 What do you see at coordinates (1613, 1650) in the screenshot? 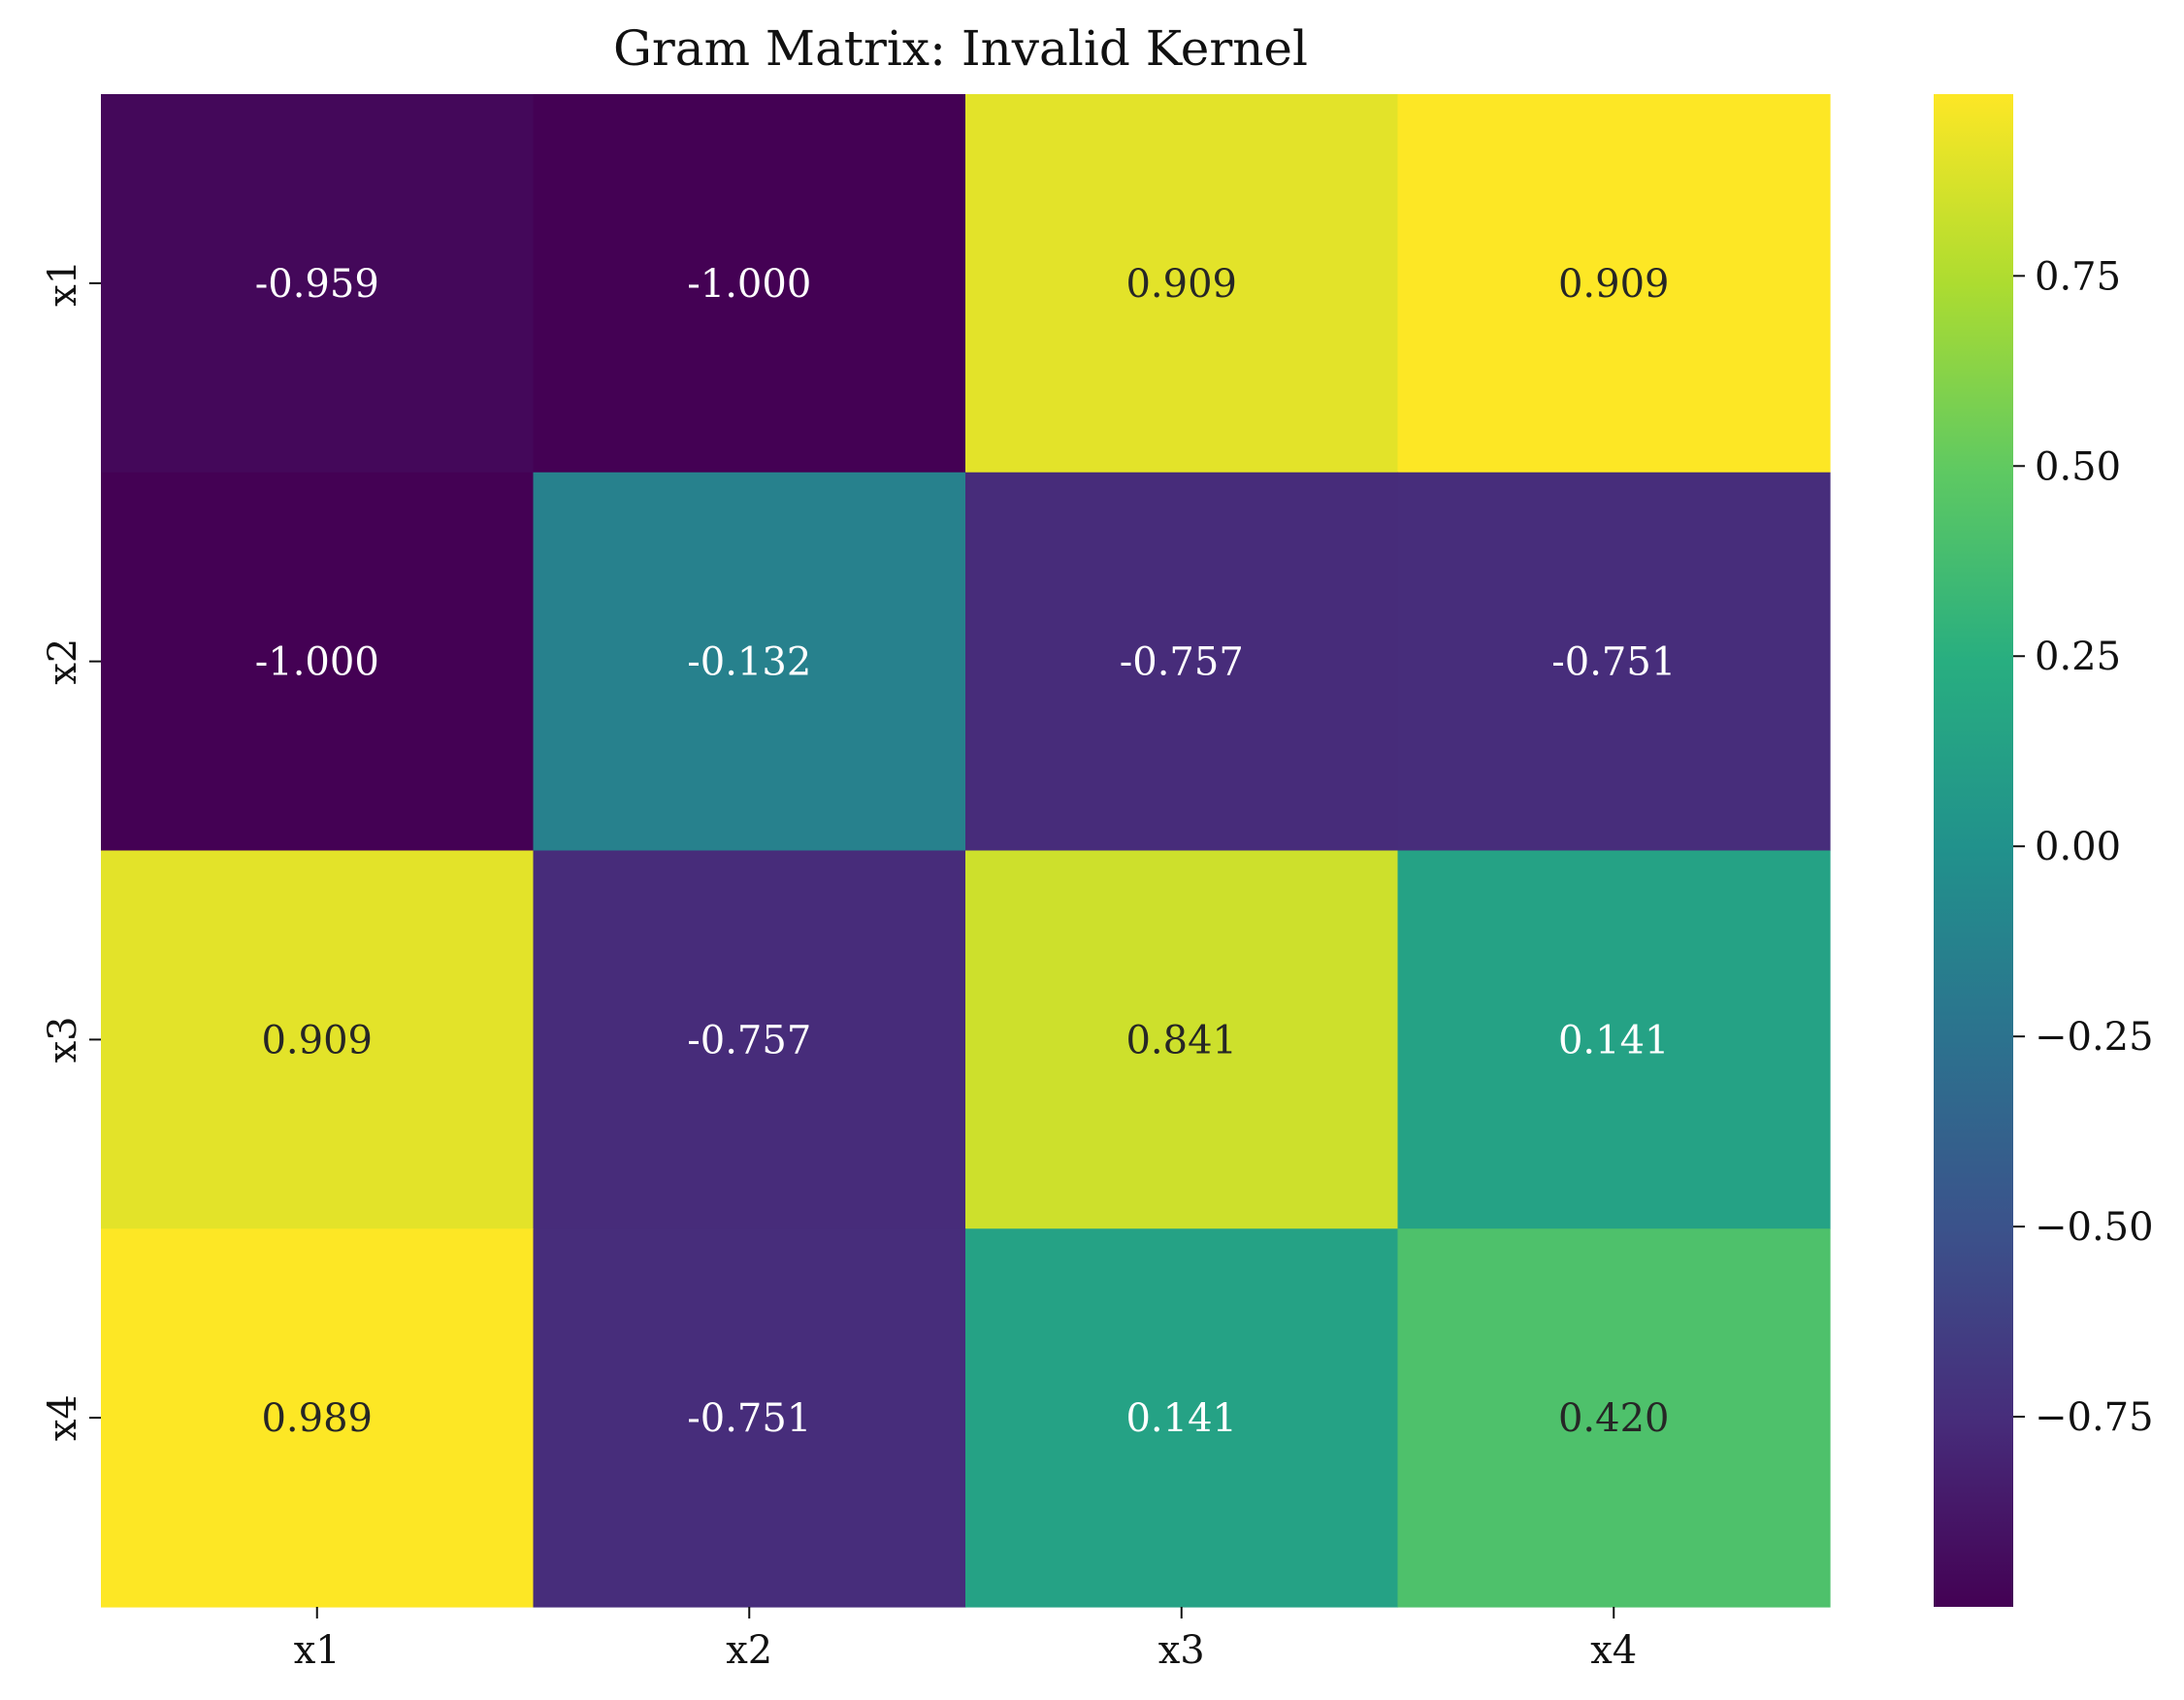
I see `x-tick-label: x4` at bounding box center [1613, 1650].